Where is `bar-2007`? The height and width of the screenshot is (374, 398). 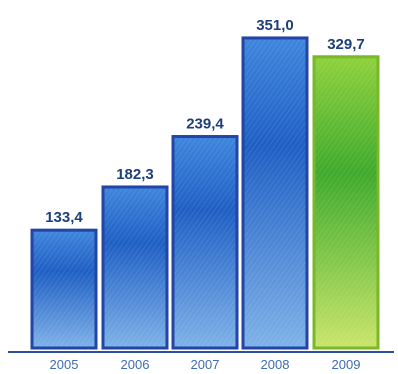
bar-2007 is located at coordinates (205, 242).